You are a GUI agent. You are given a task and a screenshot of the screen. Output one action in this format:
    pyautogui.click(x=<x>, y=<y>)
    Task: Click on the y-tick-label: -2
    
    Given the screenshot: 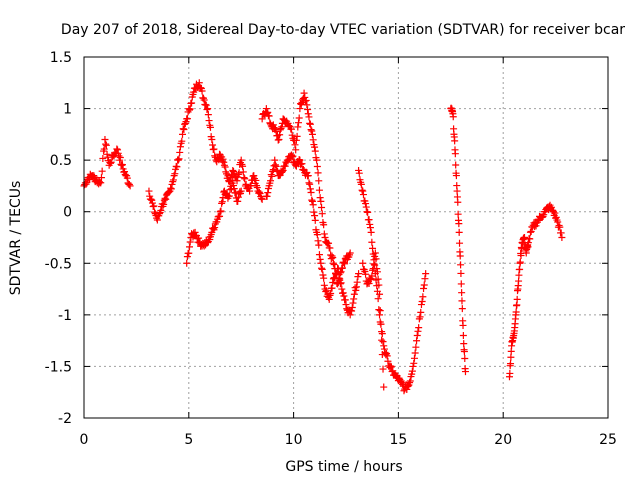 What is the action you would take?
    pyautogui.click(x=65, y=419)
    